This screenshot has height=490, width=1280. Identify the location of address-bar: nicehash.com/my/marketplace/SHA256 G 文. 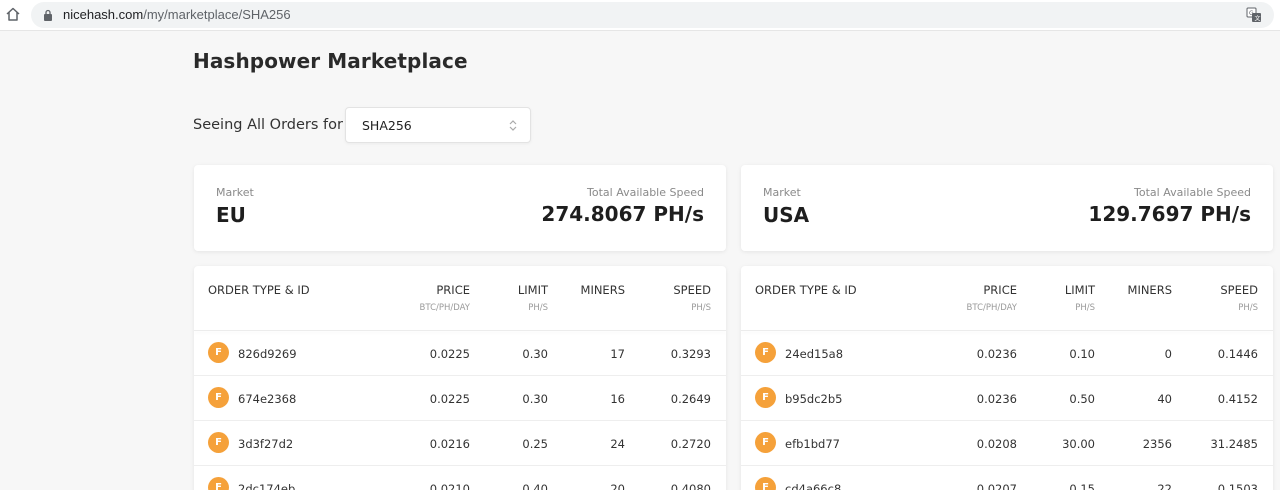
(652, 15).